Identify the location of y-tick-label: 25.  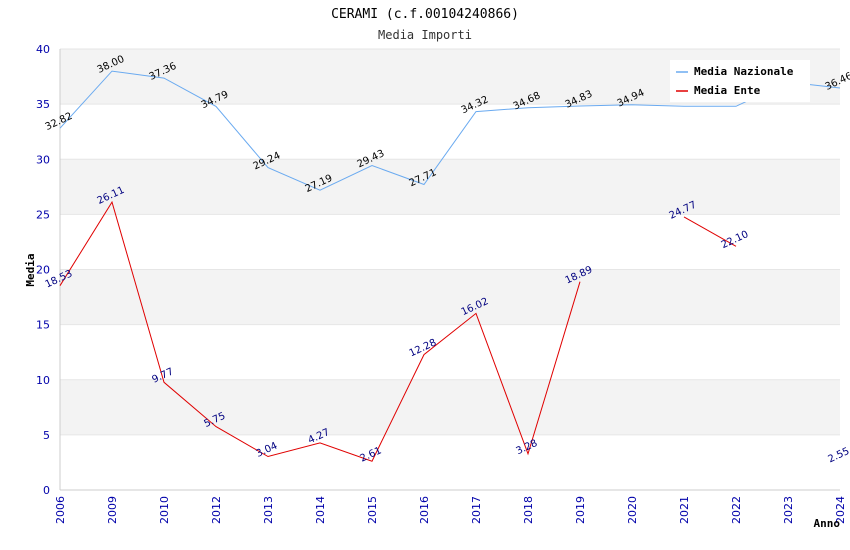
(43, 214).